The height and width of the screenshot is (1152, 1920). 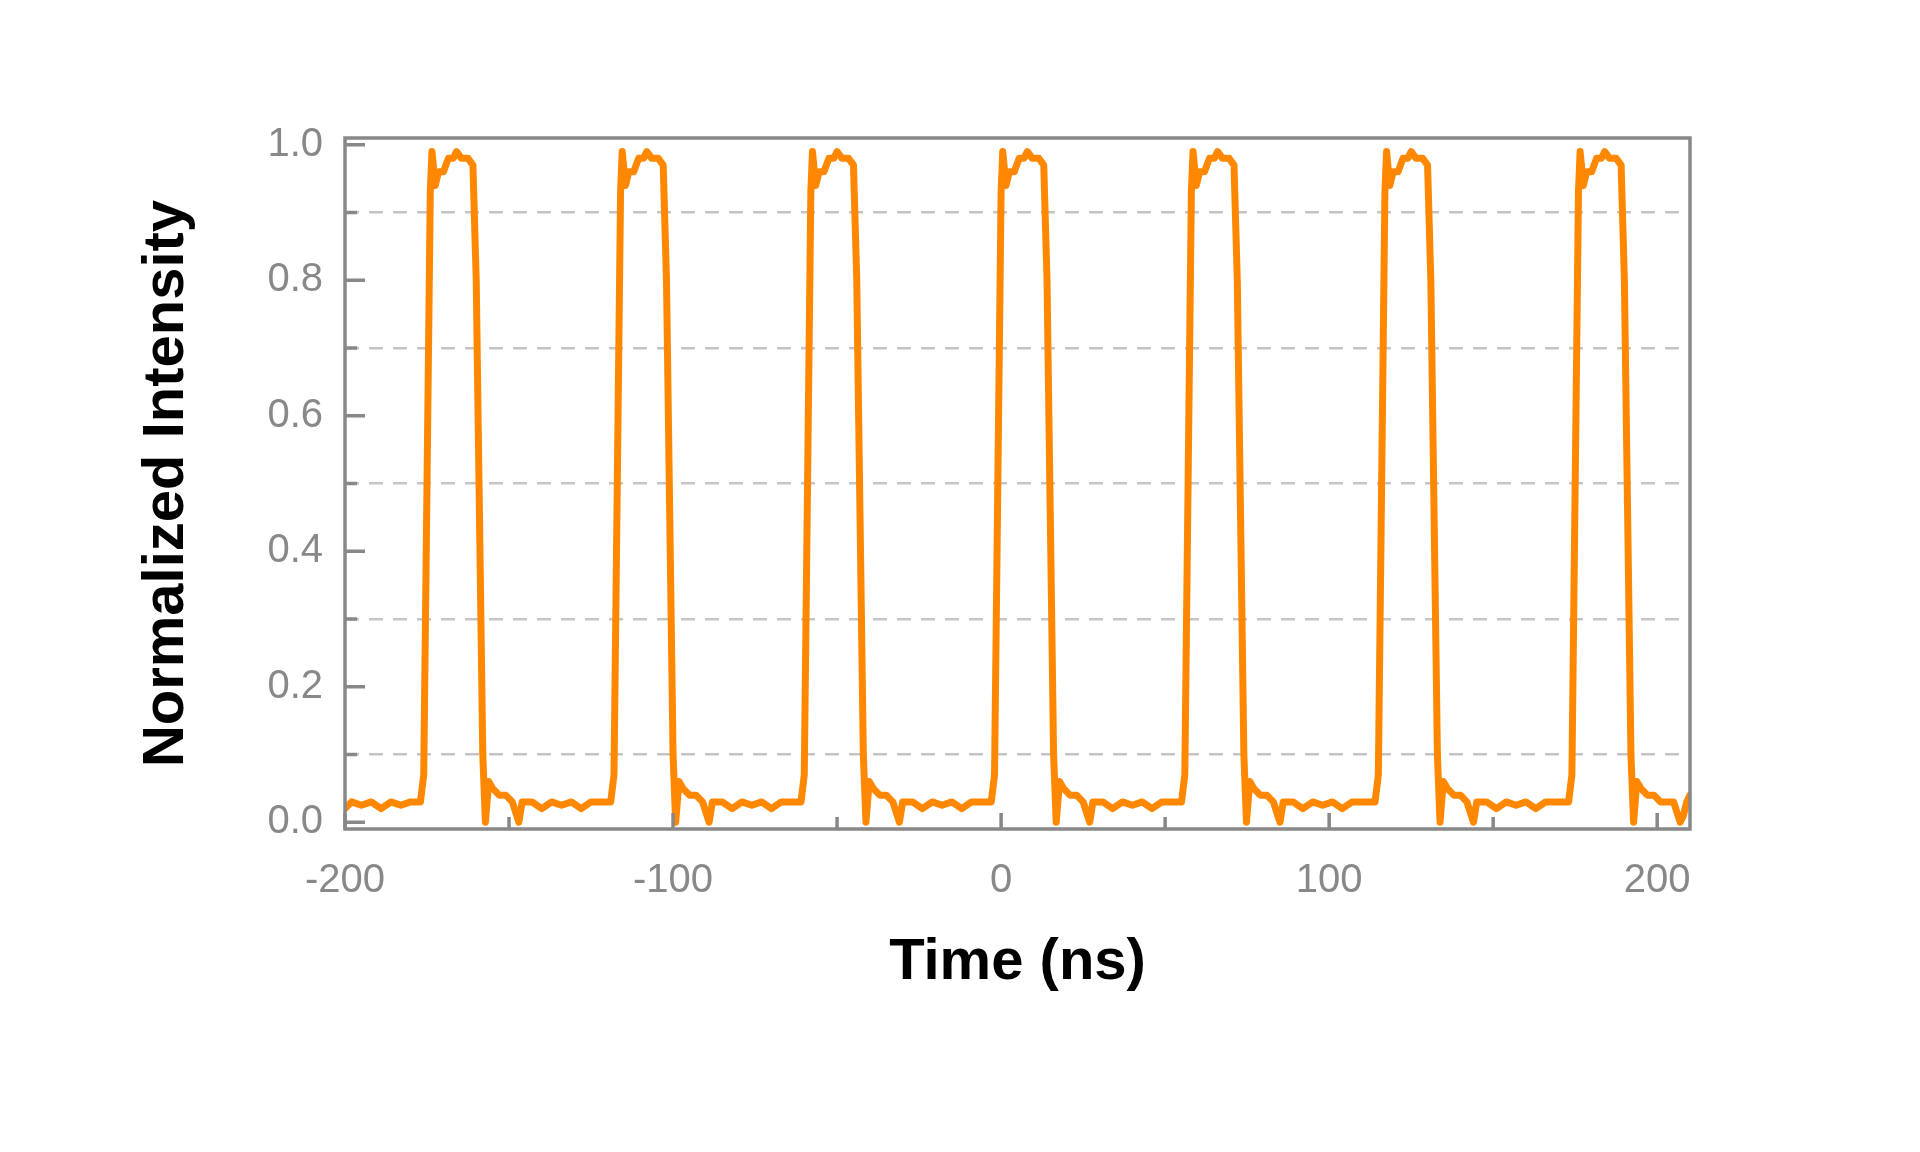 I want to click on x-tick-label: -100, so click(x=673, y=878).